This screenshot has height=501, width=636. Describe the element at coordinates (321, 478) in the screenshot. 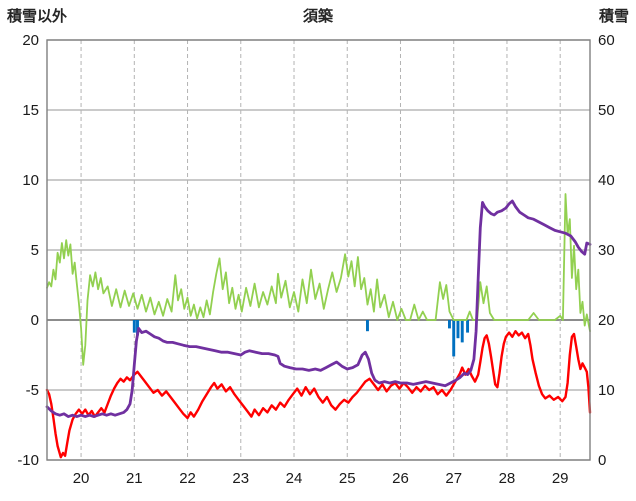

I see `x-tick-labels: 20 21 22 23 24 25 26 27 28 29` at that location.